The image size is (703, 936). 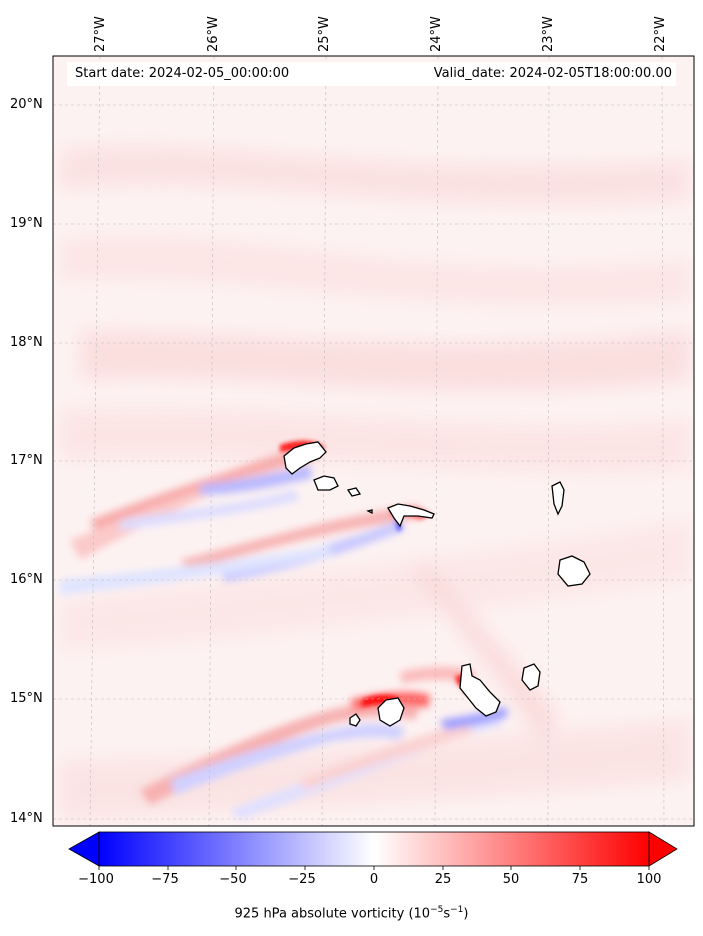 What do you see at coordinates (447, 914) in the screenshot?
I see `cbar-label-unit: s` at bounding box center [447, 914].